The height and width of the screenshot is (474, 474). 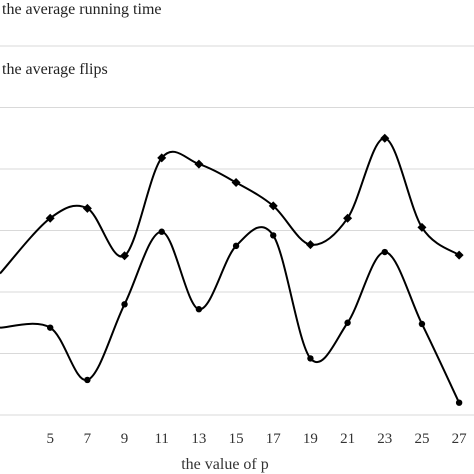 What do you see at coordinates (256, 439) in the screenshot?
I see `x-axis-tick-labels: 5 7 9 11 13 15 17 19 21 23 25 27` at bounding box center [256, 439].